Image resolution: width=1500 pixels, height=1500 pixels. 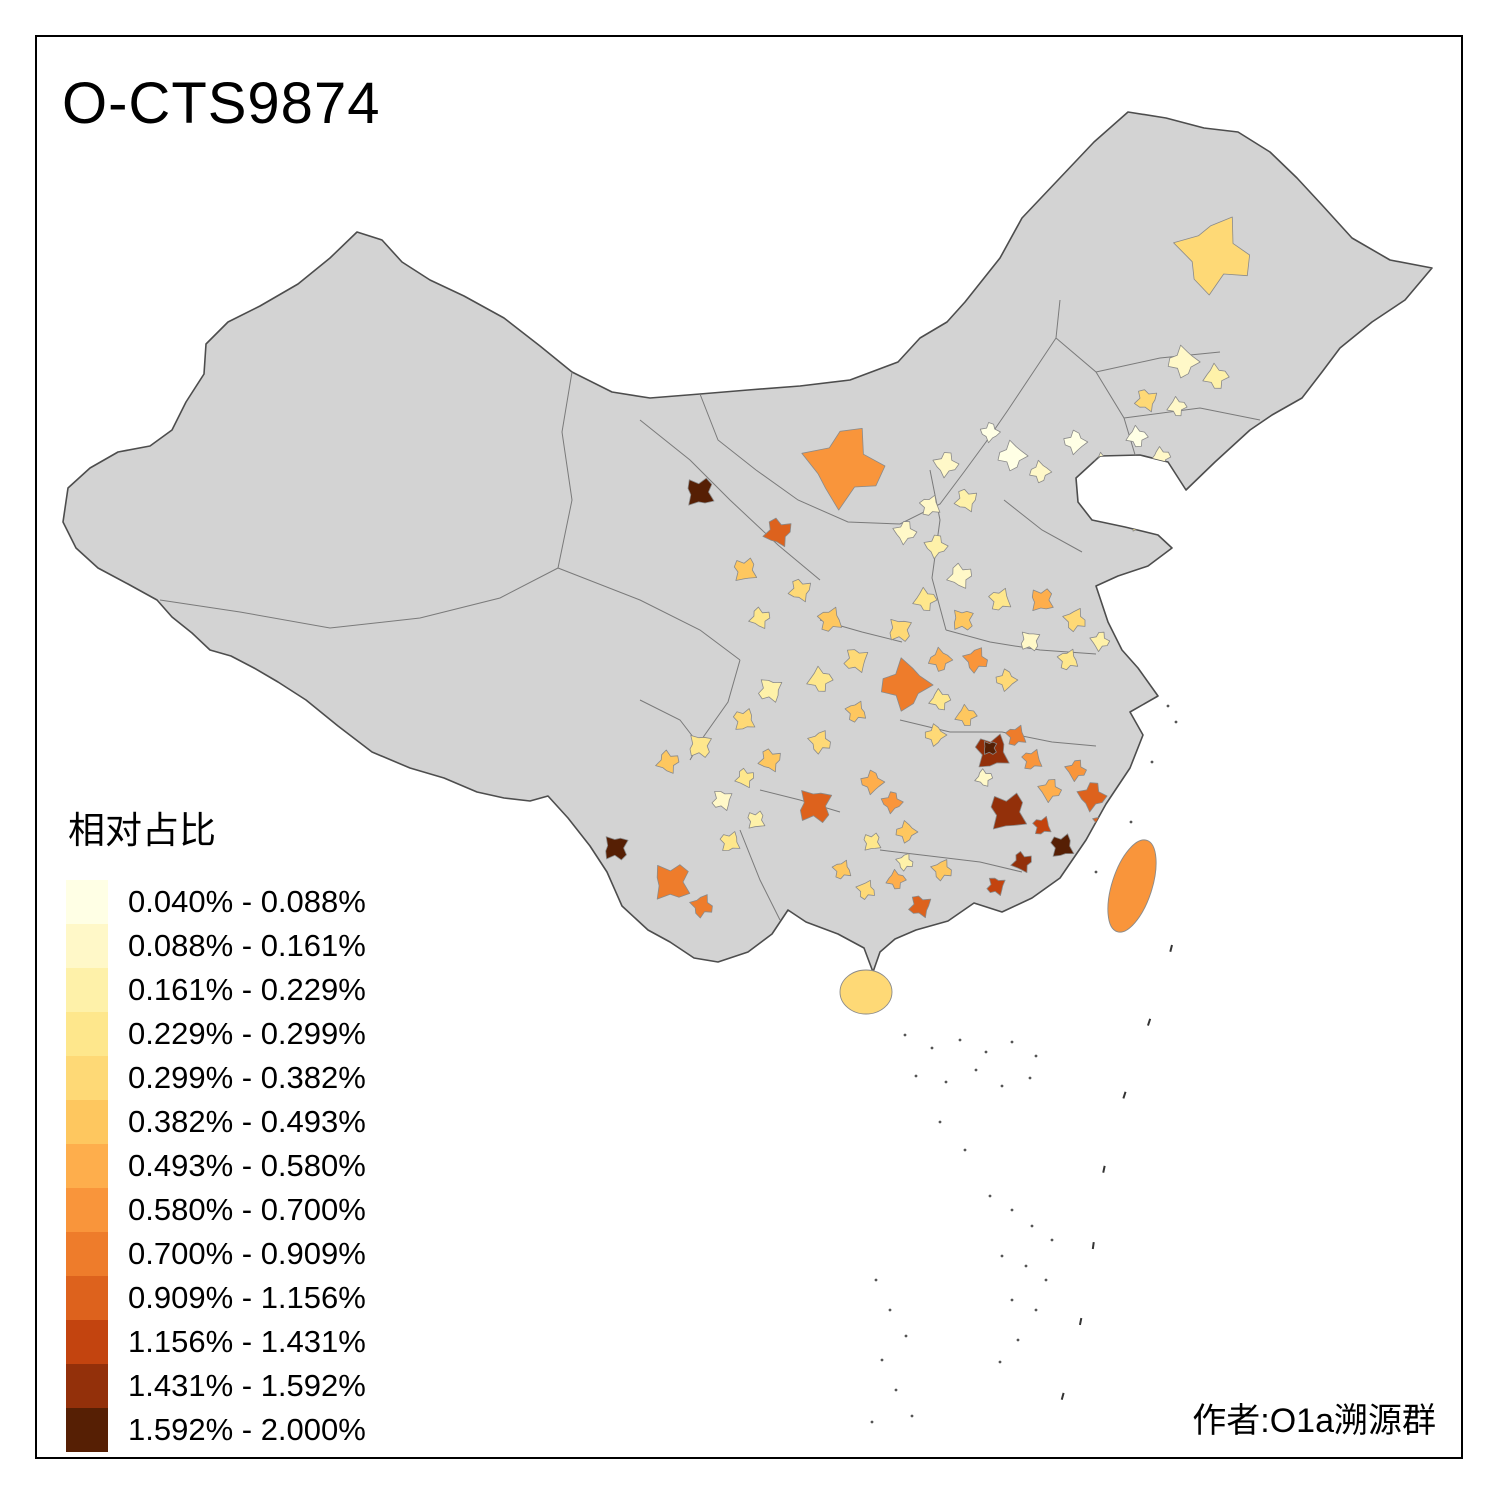 What do you see at coordinates (216, 990) in the screenshot?
I see `legend-row: 0.161% - 0.229%` at bounding box center [216, 990].